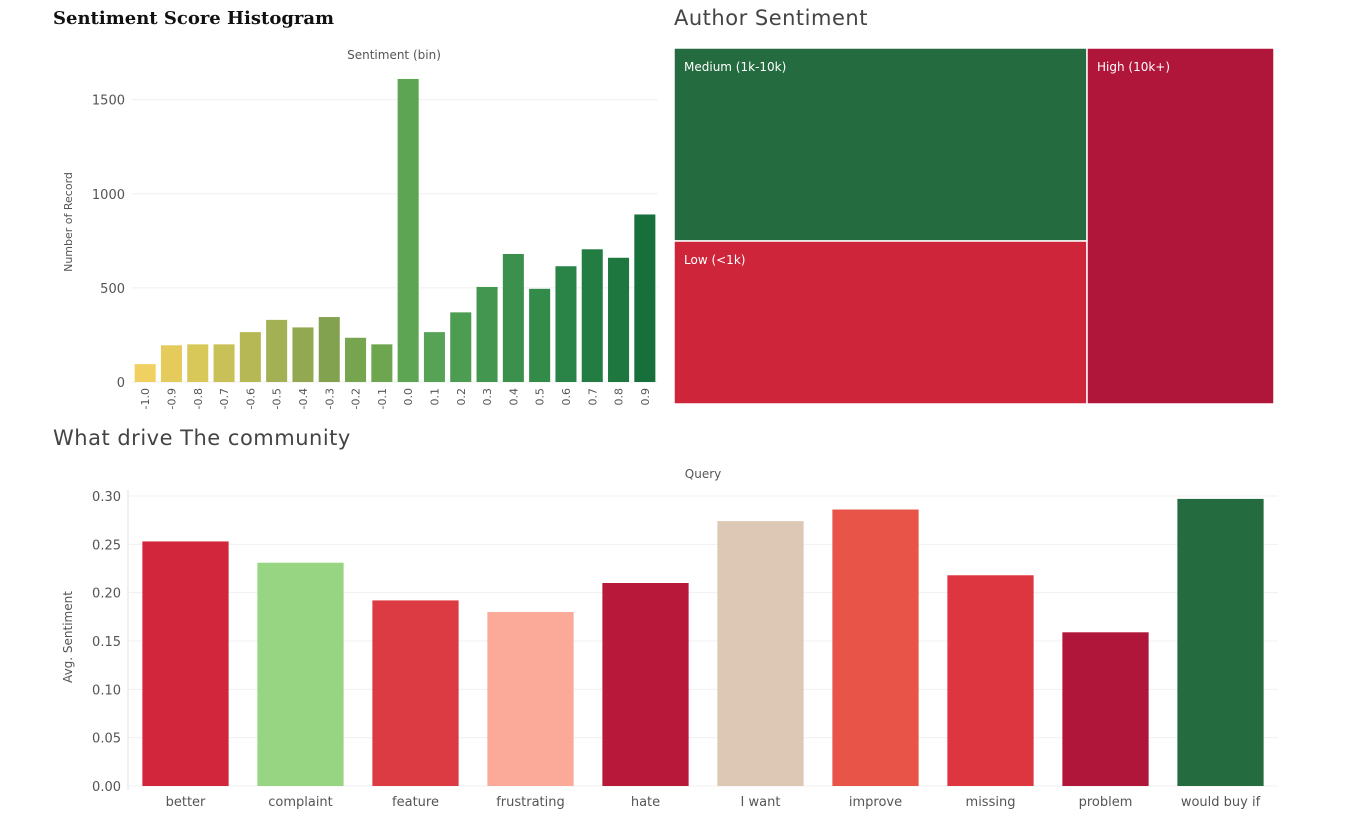  Describe the element at coordinates (434, 397) in the screenshot. I see `histogram-x-tick-label: 0.1` at that location.